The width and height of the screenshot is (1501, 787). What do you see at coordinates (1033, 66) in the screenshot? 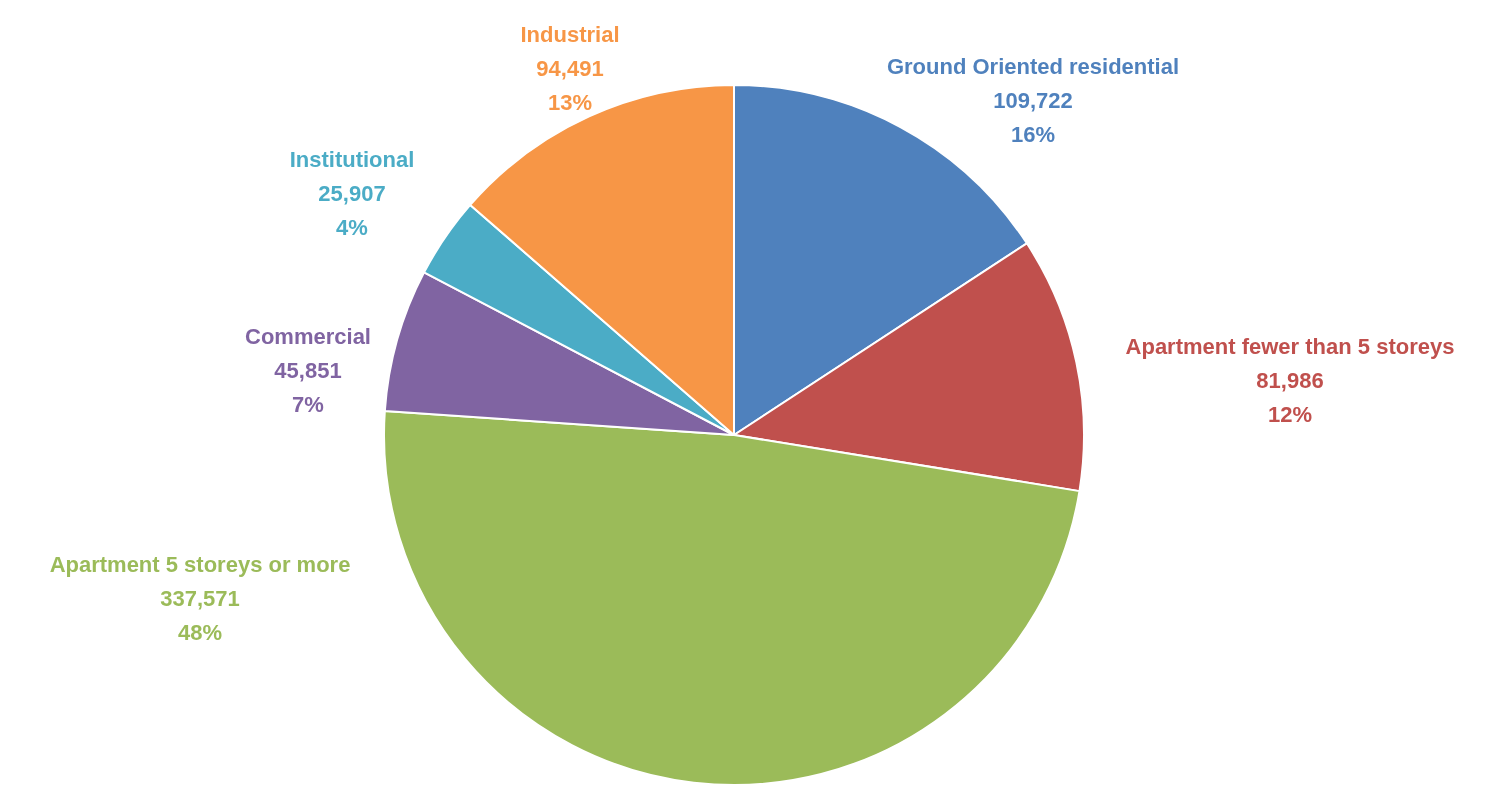
I see `slice-label: Ground Oriented residential` at bounding box center [1033, 66].